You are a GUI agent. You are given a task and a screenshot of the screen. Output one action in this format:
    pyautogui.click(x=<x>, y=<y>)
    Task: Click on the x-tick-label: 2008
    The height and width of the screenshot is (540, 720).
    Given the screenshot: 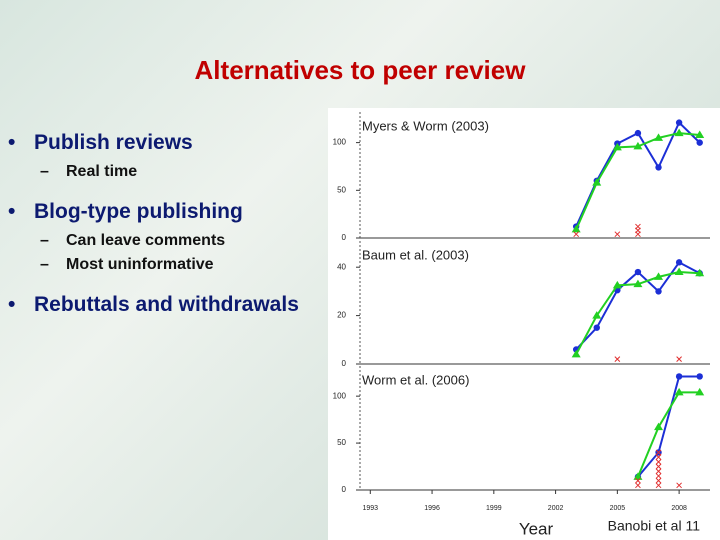 What is the action you would take?
    pyautogui.click(x=679, y=508)
    